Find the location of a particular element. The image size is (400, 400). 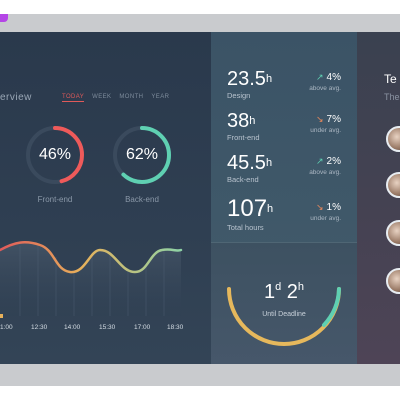

stat-label: Total hours is located at coordinates (245, 227).